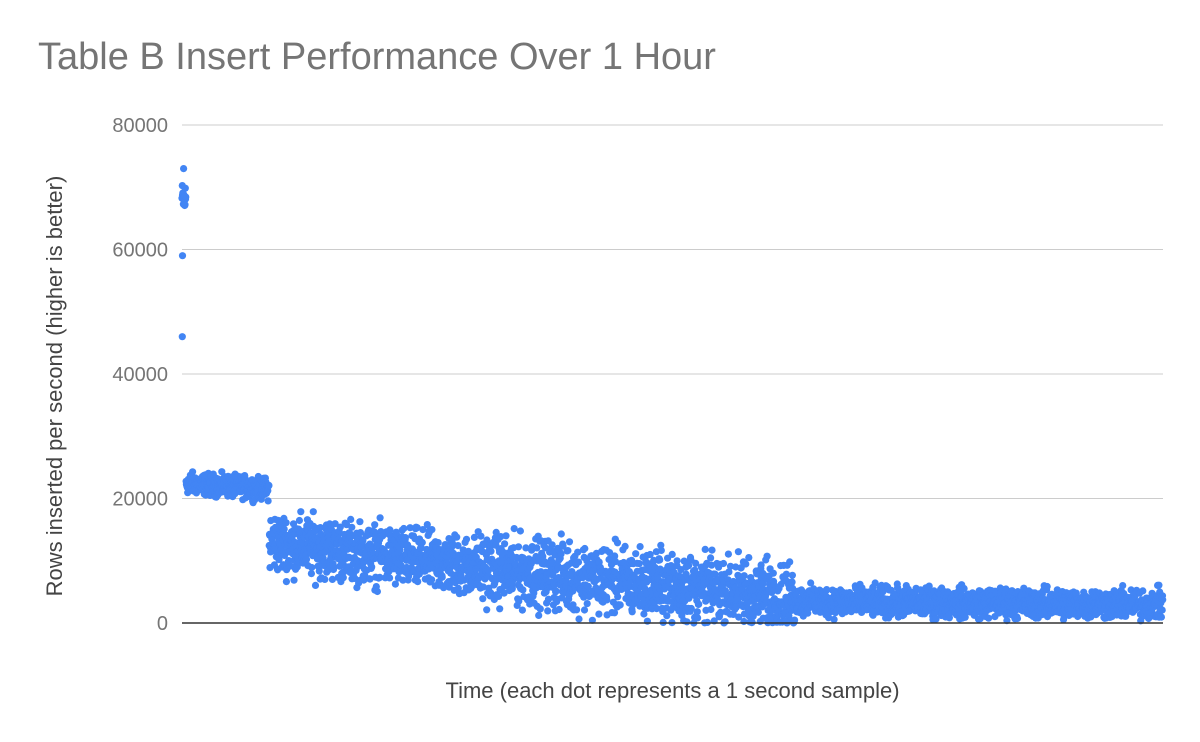  Describe the element at coordinates (140, 375) in the screenshot. I see `y-tick-label: 40000` at that location.